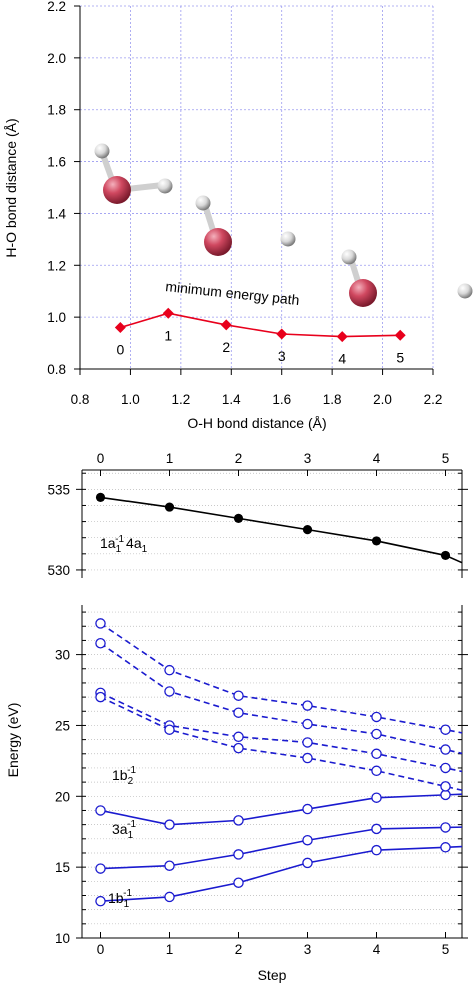 The height and width of the screenshot is (989, 474). Describe the element at coordinates (101, 458) in the screenshot. I see `bottom-top-x-tick-label: 0` at that location.